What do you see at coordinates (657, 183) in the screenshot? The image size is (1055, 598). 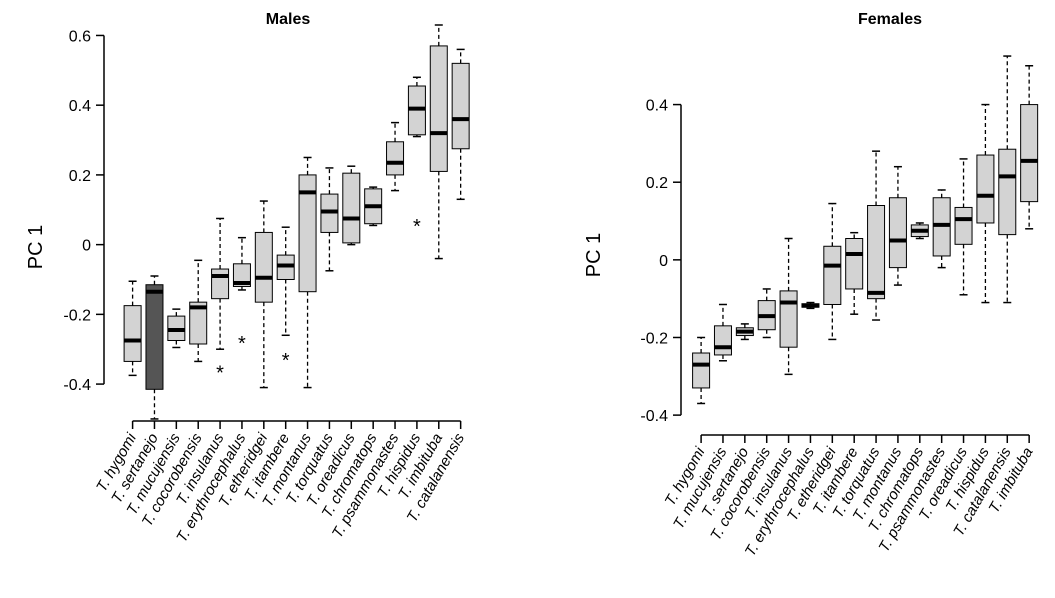 I see `females-y-tick-label: 0.2` at bounding box center [657, 183].